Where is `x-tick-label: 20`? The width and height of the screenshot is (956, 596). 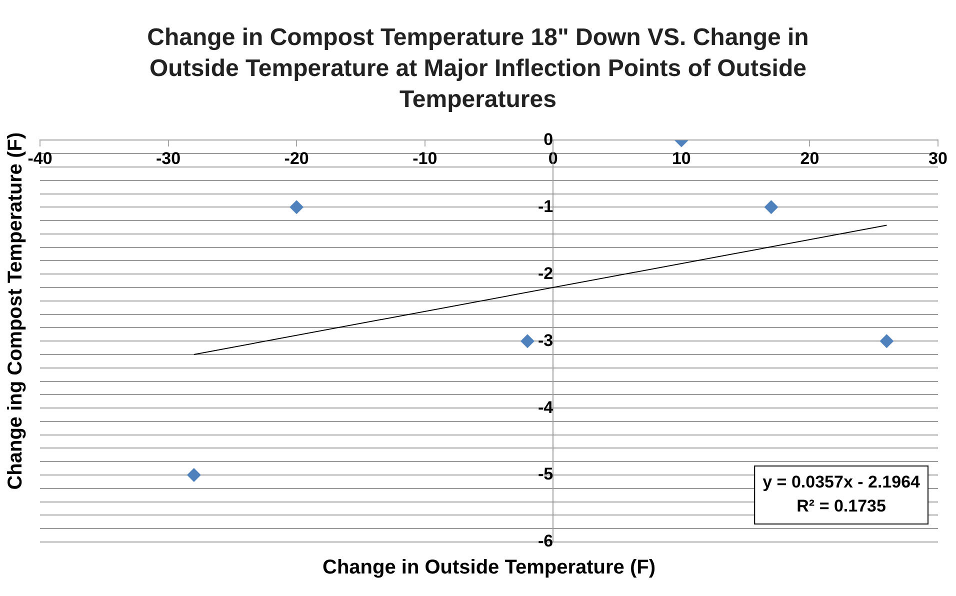 x-tick-label: 20 is located at coordinates (810, 158).